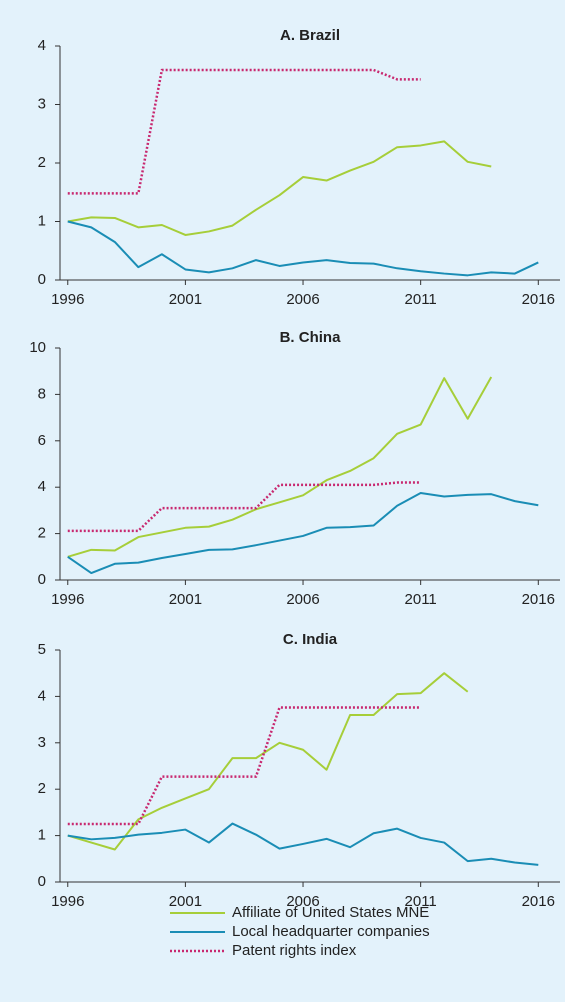  I want to click on chart-title: A. Brazil, so click(310, 35).